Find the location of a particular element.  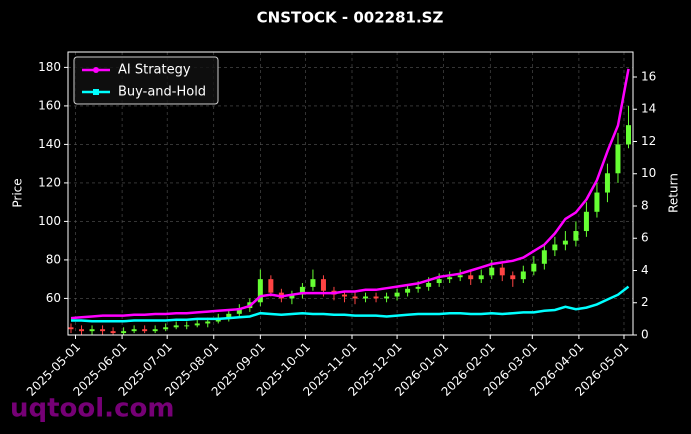

watermark: uqtool.com is located at coordinates (92, 409).